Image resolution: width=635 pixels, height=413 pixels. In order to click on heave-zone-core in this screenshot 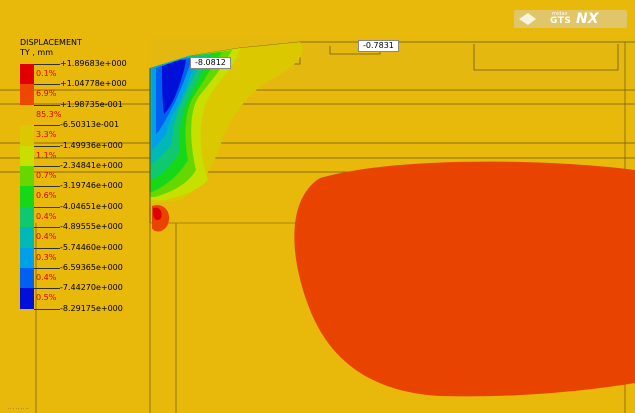, I will do `click(157, 214)`.